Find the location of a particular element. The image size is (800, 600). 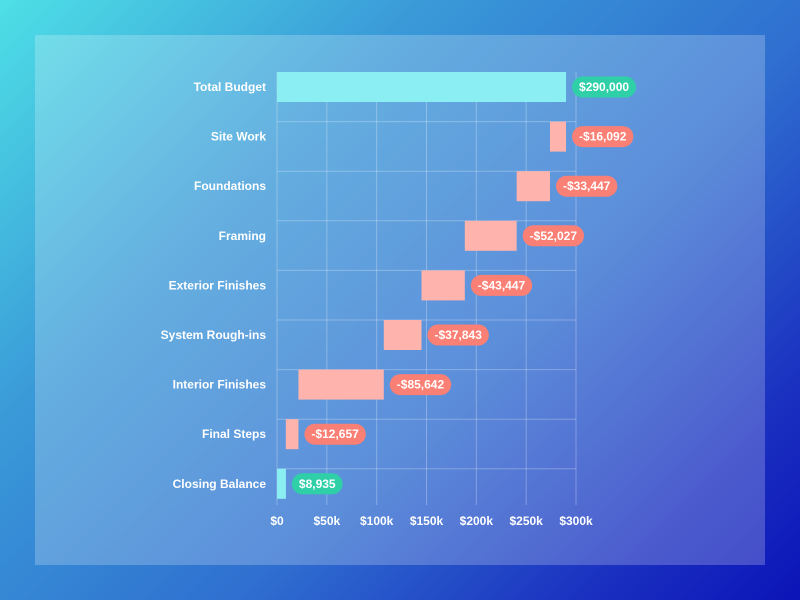

x-tick-label: $100k is located at coordinates (377, 521).